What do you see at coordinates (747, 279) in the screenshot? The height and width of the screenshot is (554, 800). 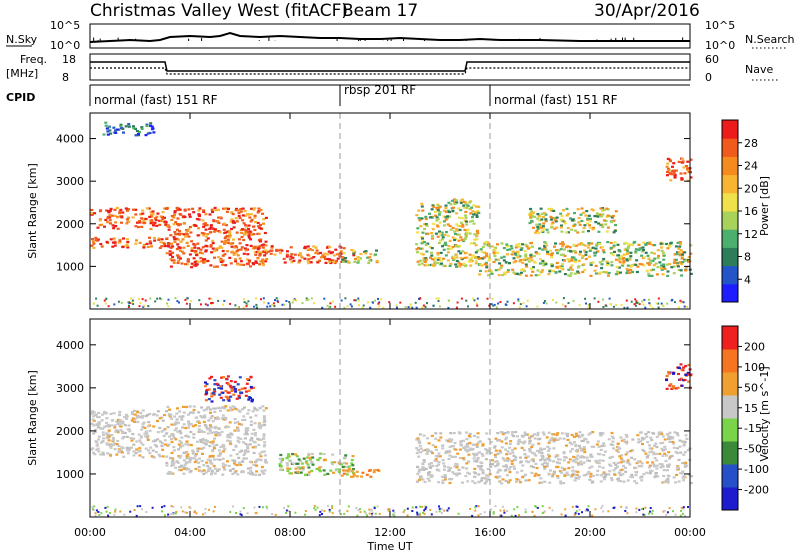 I see `power-colorbar-tick-label: 4` at bounding box center [747, 279].